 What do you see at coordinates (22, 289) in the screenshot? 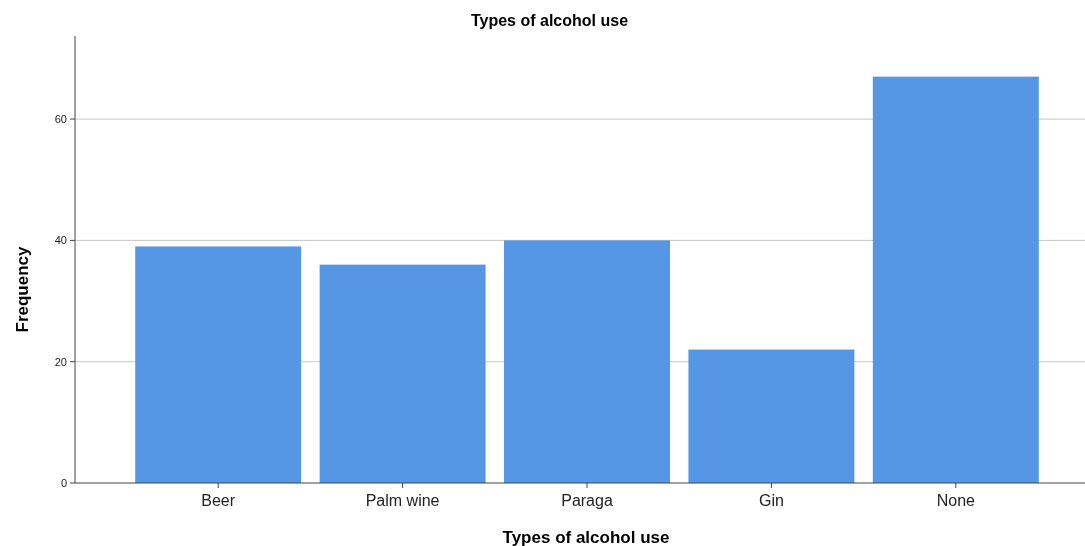
I see `y-axis-title: Frequency` at bounding box center [22, 289].